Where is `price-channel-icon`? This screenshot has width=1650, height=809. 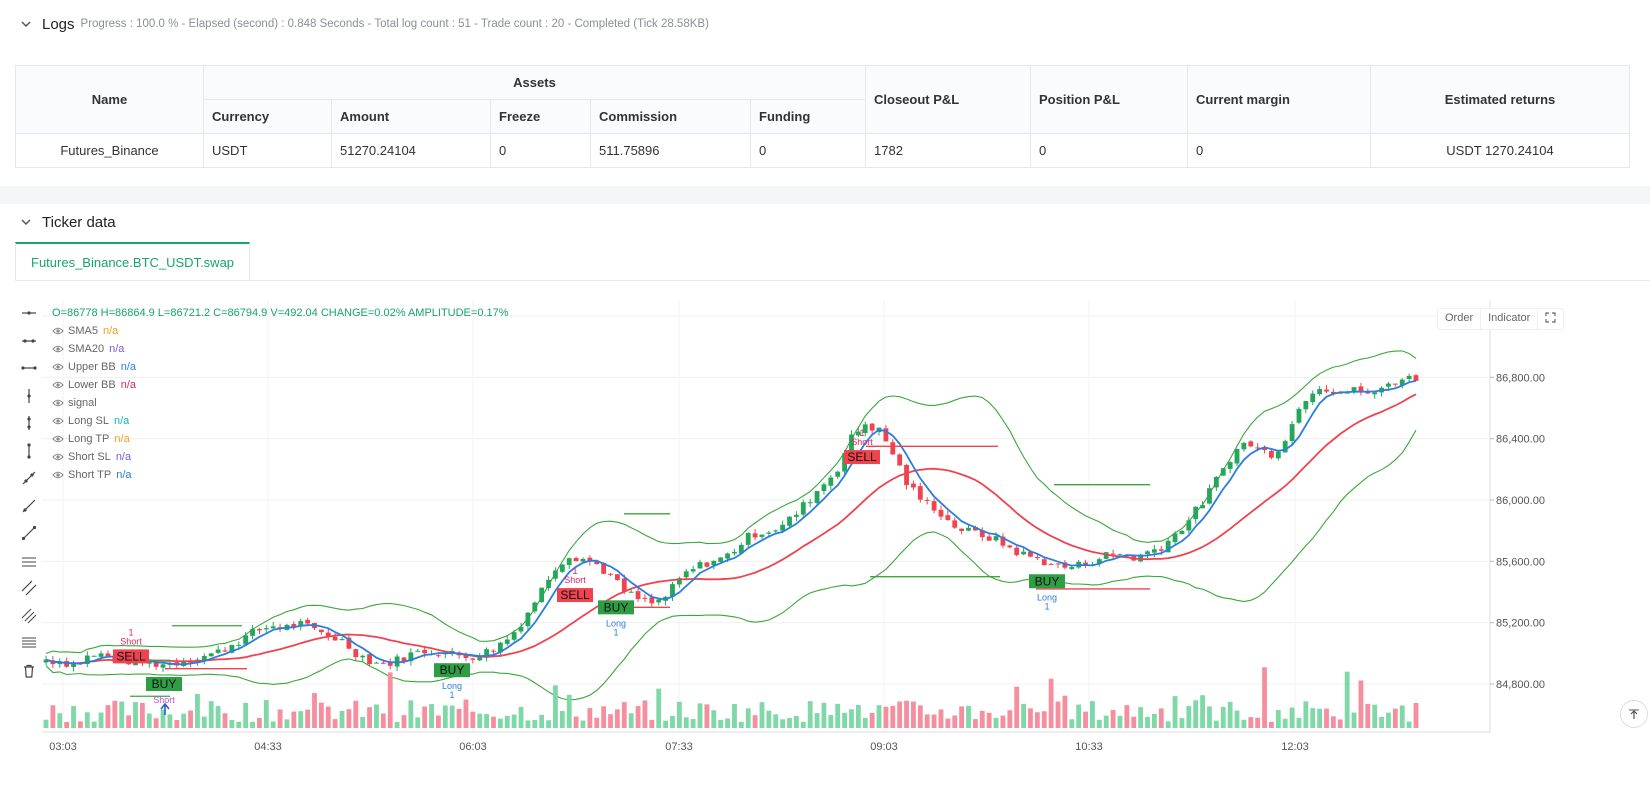 price-channel-icon is located at coordinates (29, 561).